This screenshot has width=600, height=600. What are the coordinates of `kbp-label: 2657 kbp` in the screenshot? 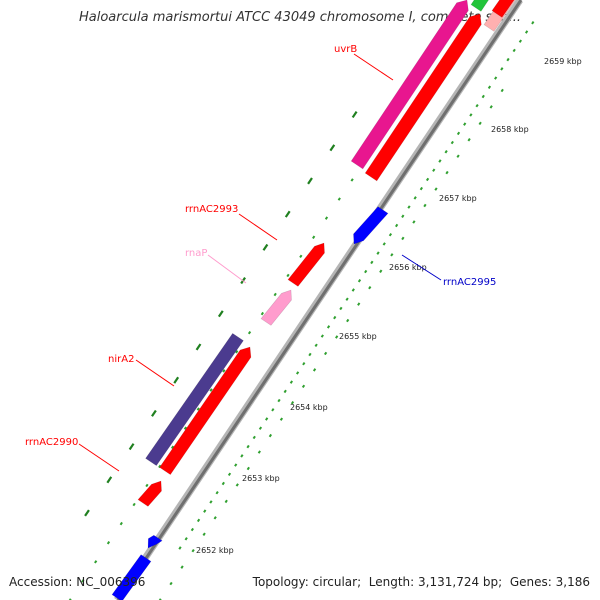 It's located at (458, 198).